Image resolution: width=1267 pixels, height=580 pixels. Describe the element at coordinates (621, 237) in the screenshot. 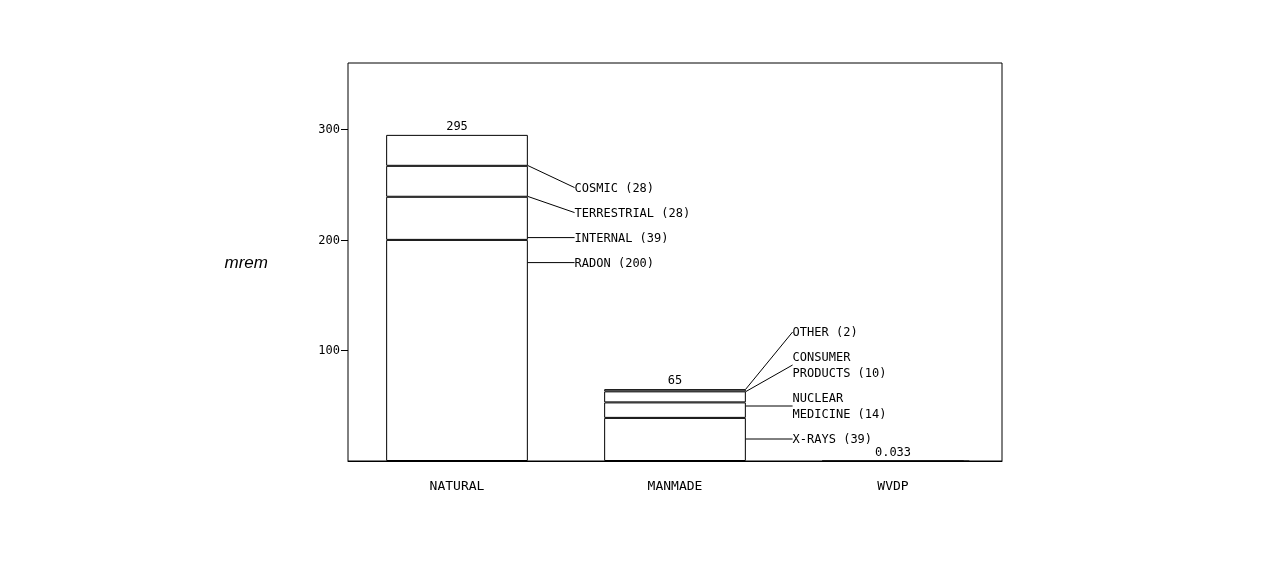

I see `data-label: INTERNAL (39)` at that location.